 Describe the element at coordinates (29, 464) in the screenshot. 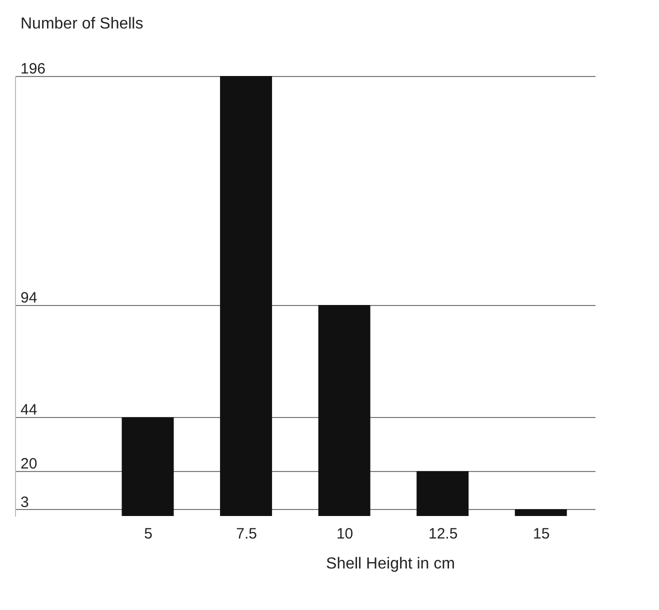

I see `y-tick-label: 20` at that location.